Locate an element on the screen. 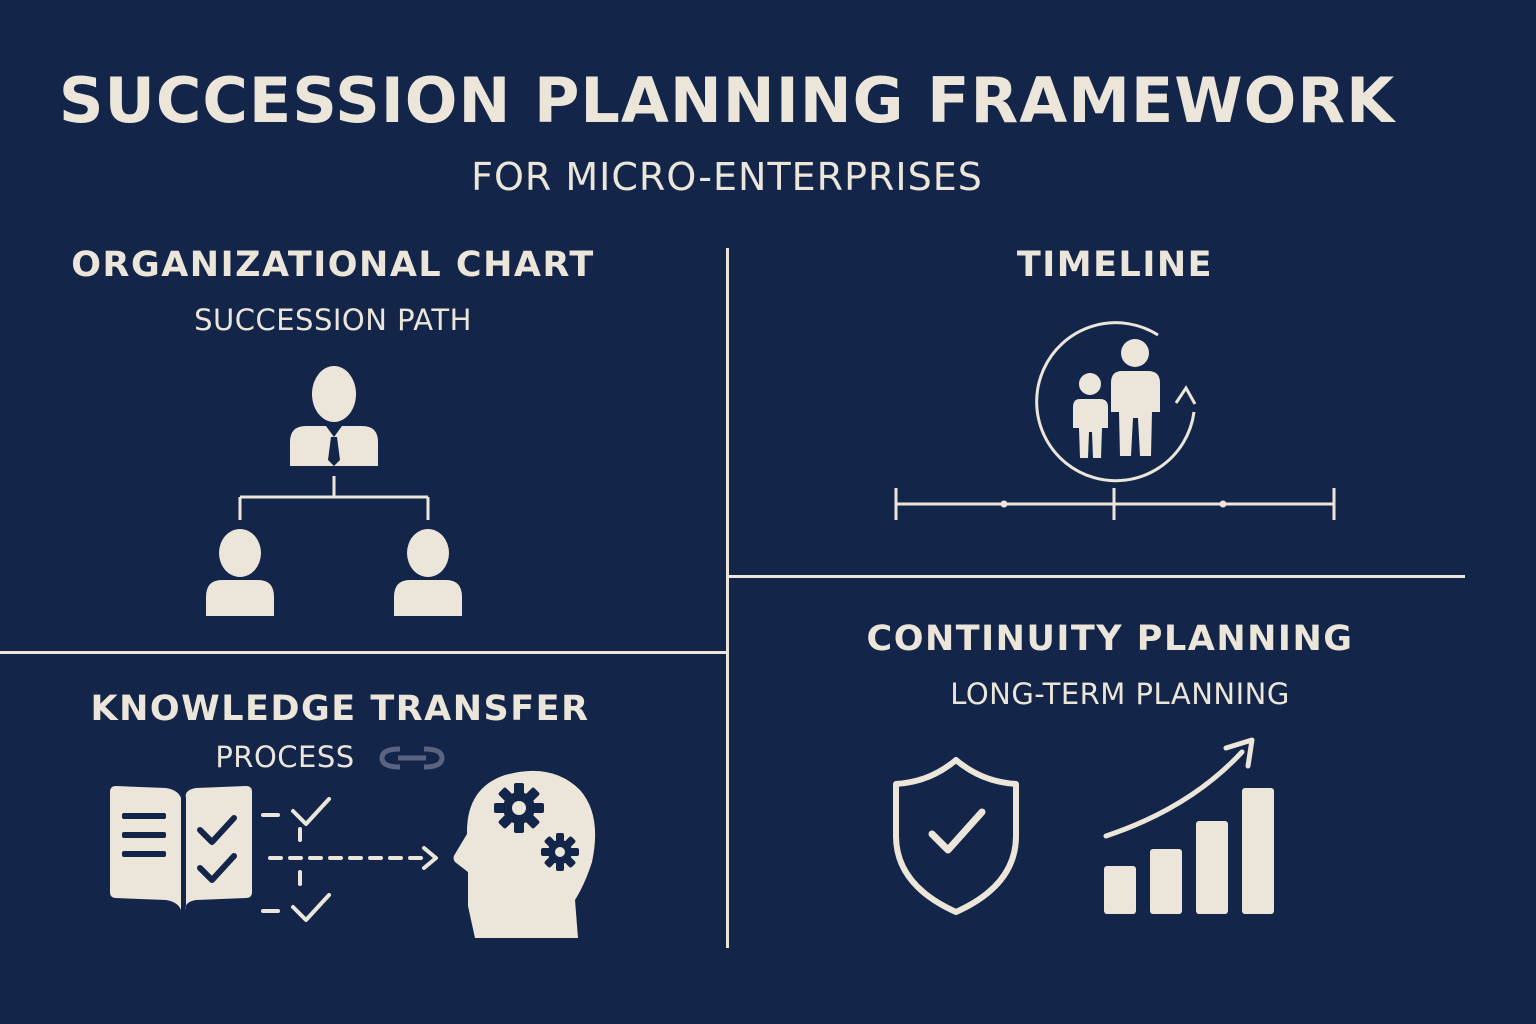 The height and width of the screenshot is (1024, 1536). org-chart-title: ORGANIZATIONAL CHART is located at coordinates (333, 265).